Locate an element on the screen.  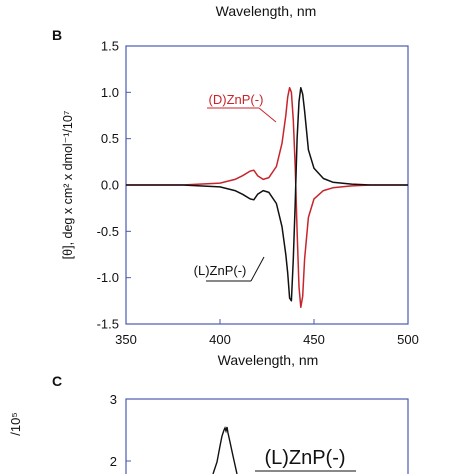
y-axis: -1.5 -1.0 -0.5 0.0 0.5 1.0 1.5 is located at coordinates (114, 185).